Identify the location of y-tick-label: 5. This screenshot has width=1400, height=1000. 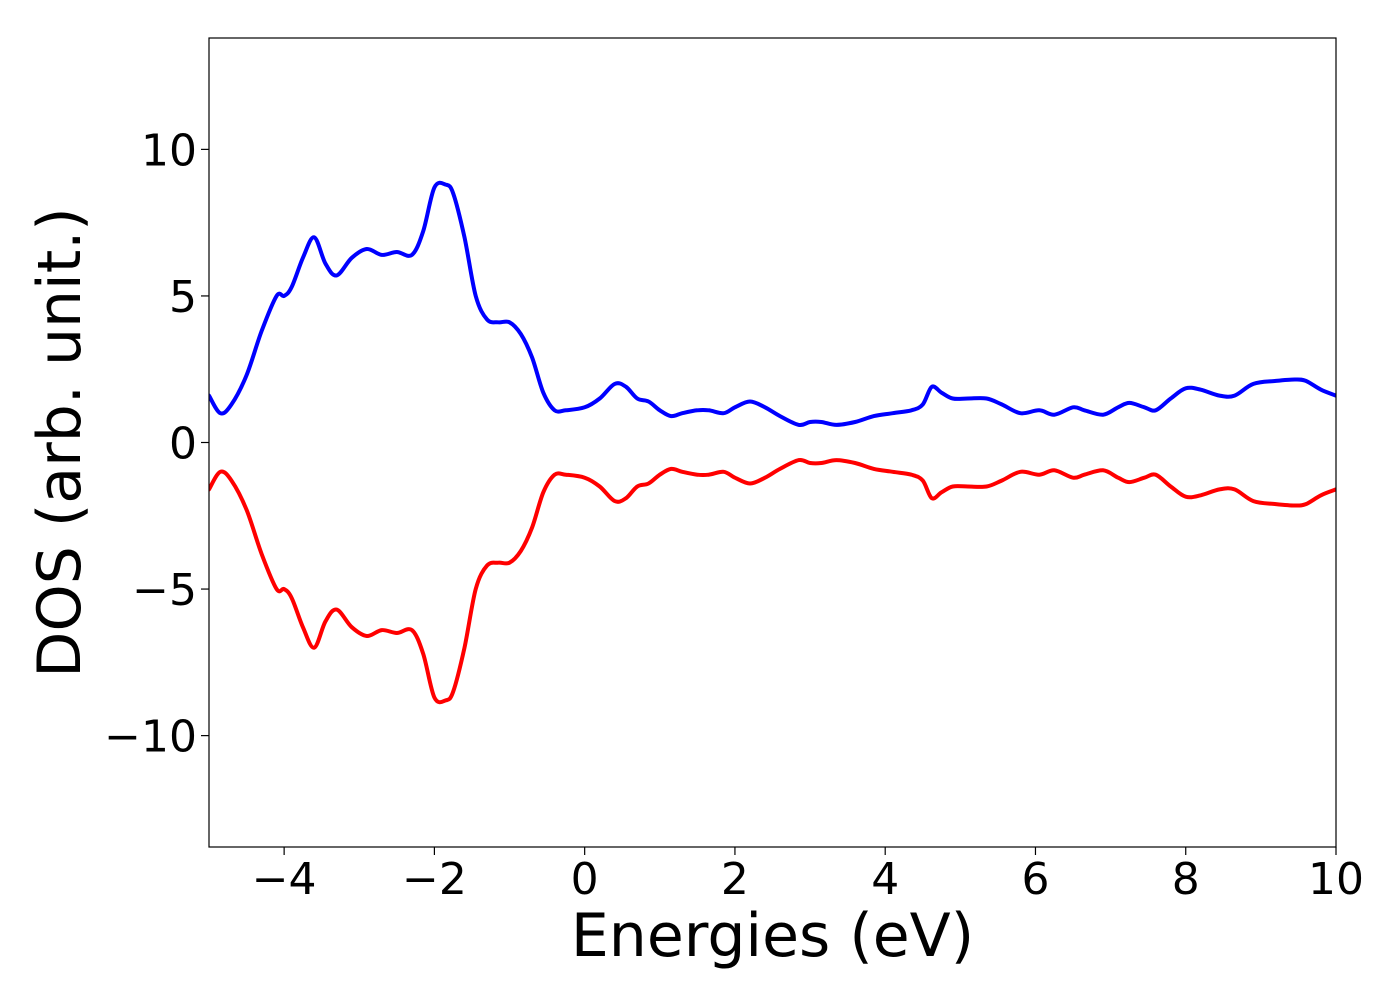
(183, 297).